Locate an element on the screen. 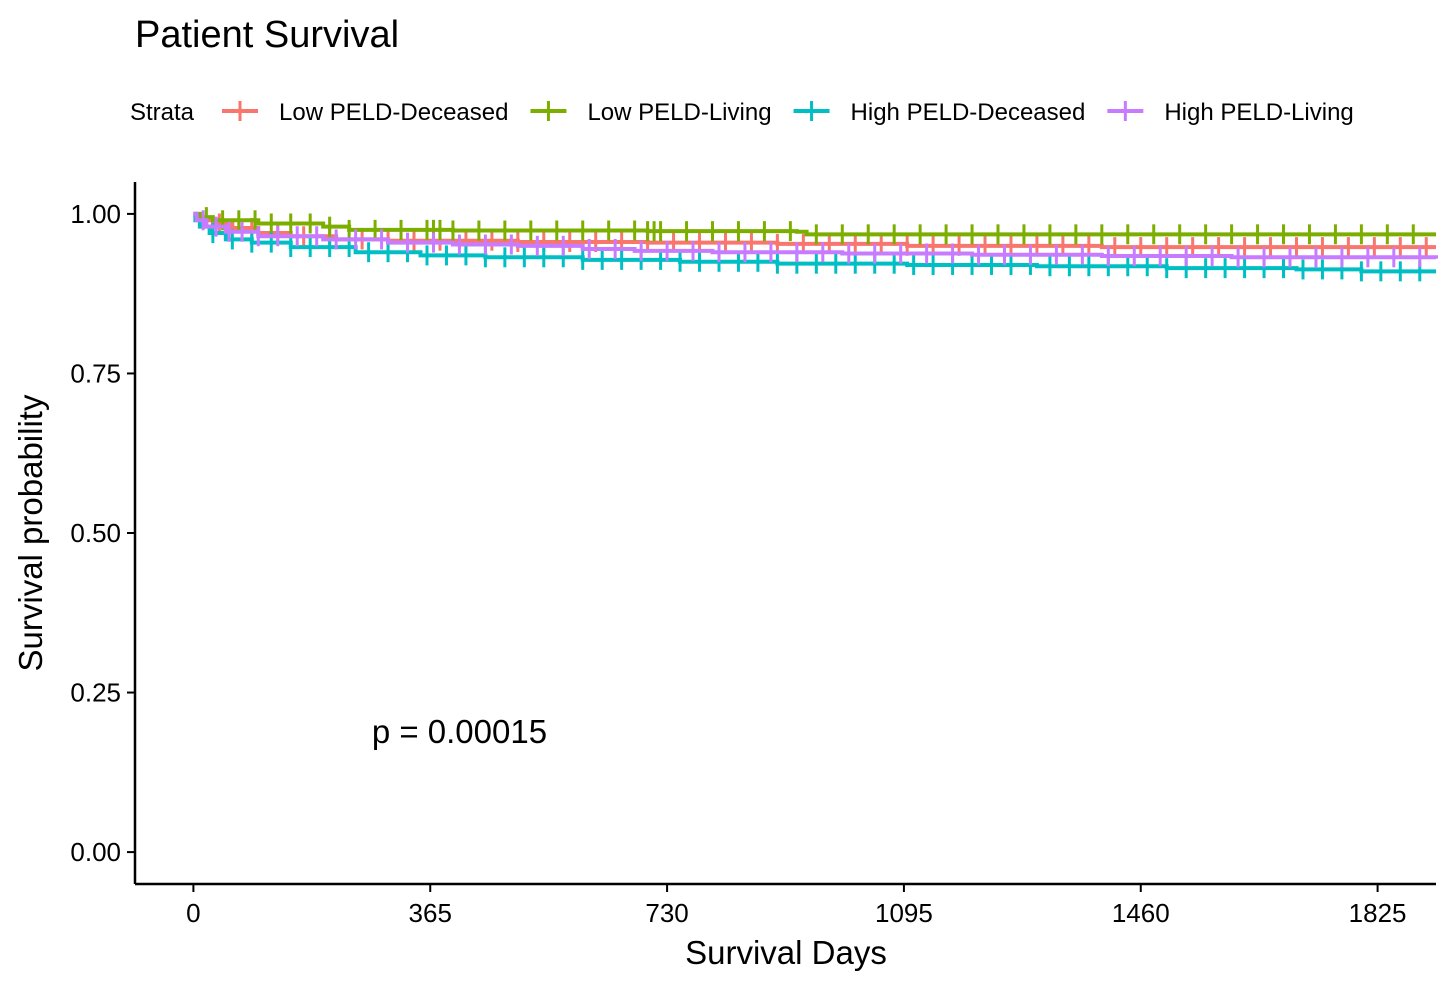 The image size is (1454, 988). legend-item: High PELD-Living is located at coordinates (1230, 112).